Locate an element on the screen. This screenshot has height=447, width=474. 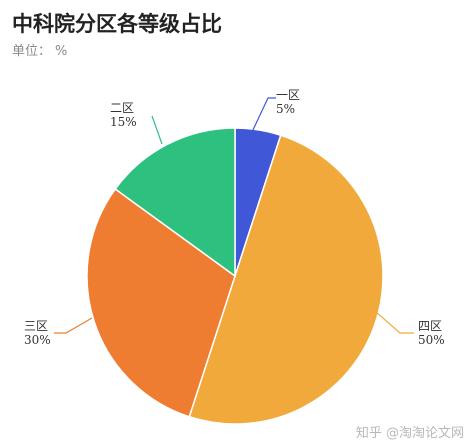
slice-value-1: 5% is located at coordinates (285, 109).